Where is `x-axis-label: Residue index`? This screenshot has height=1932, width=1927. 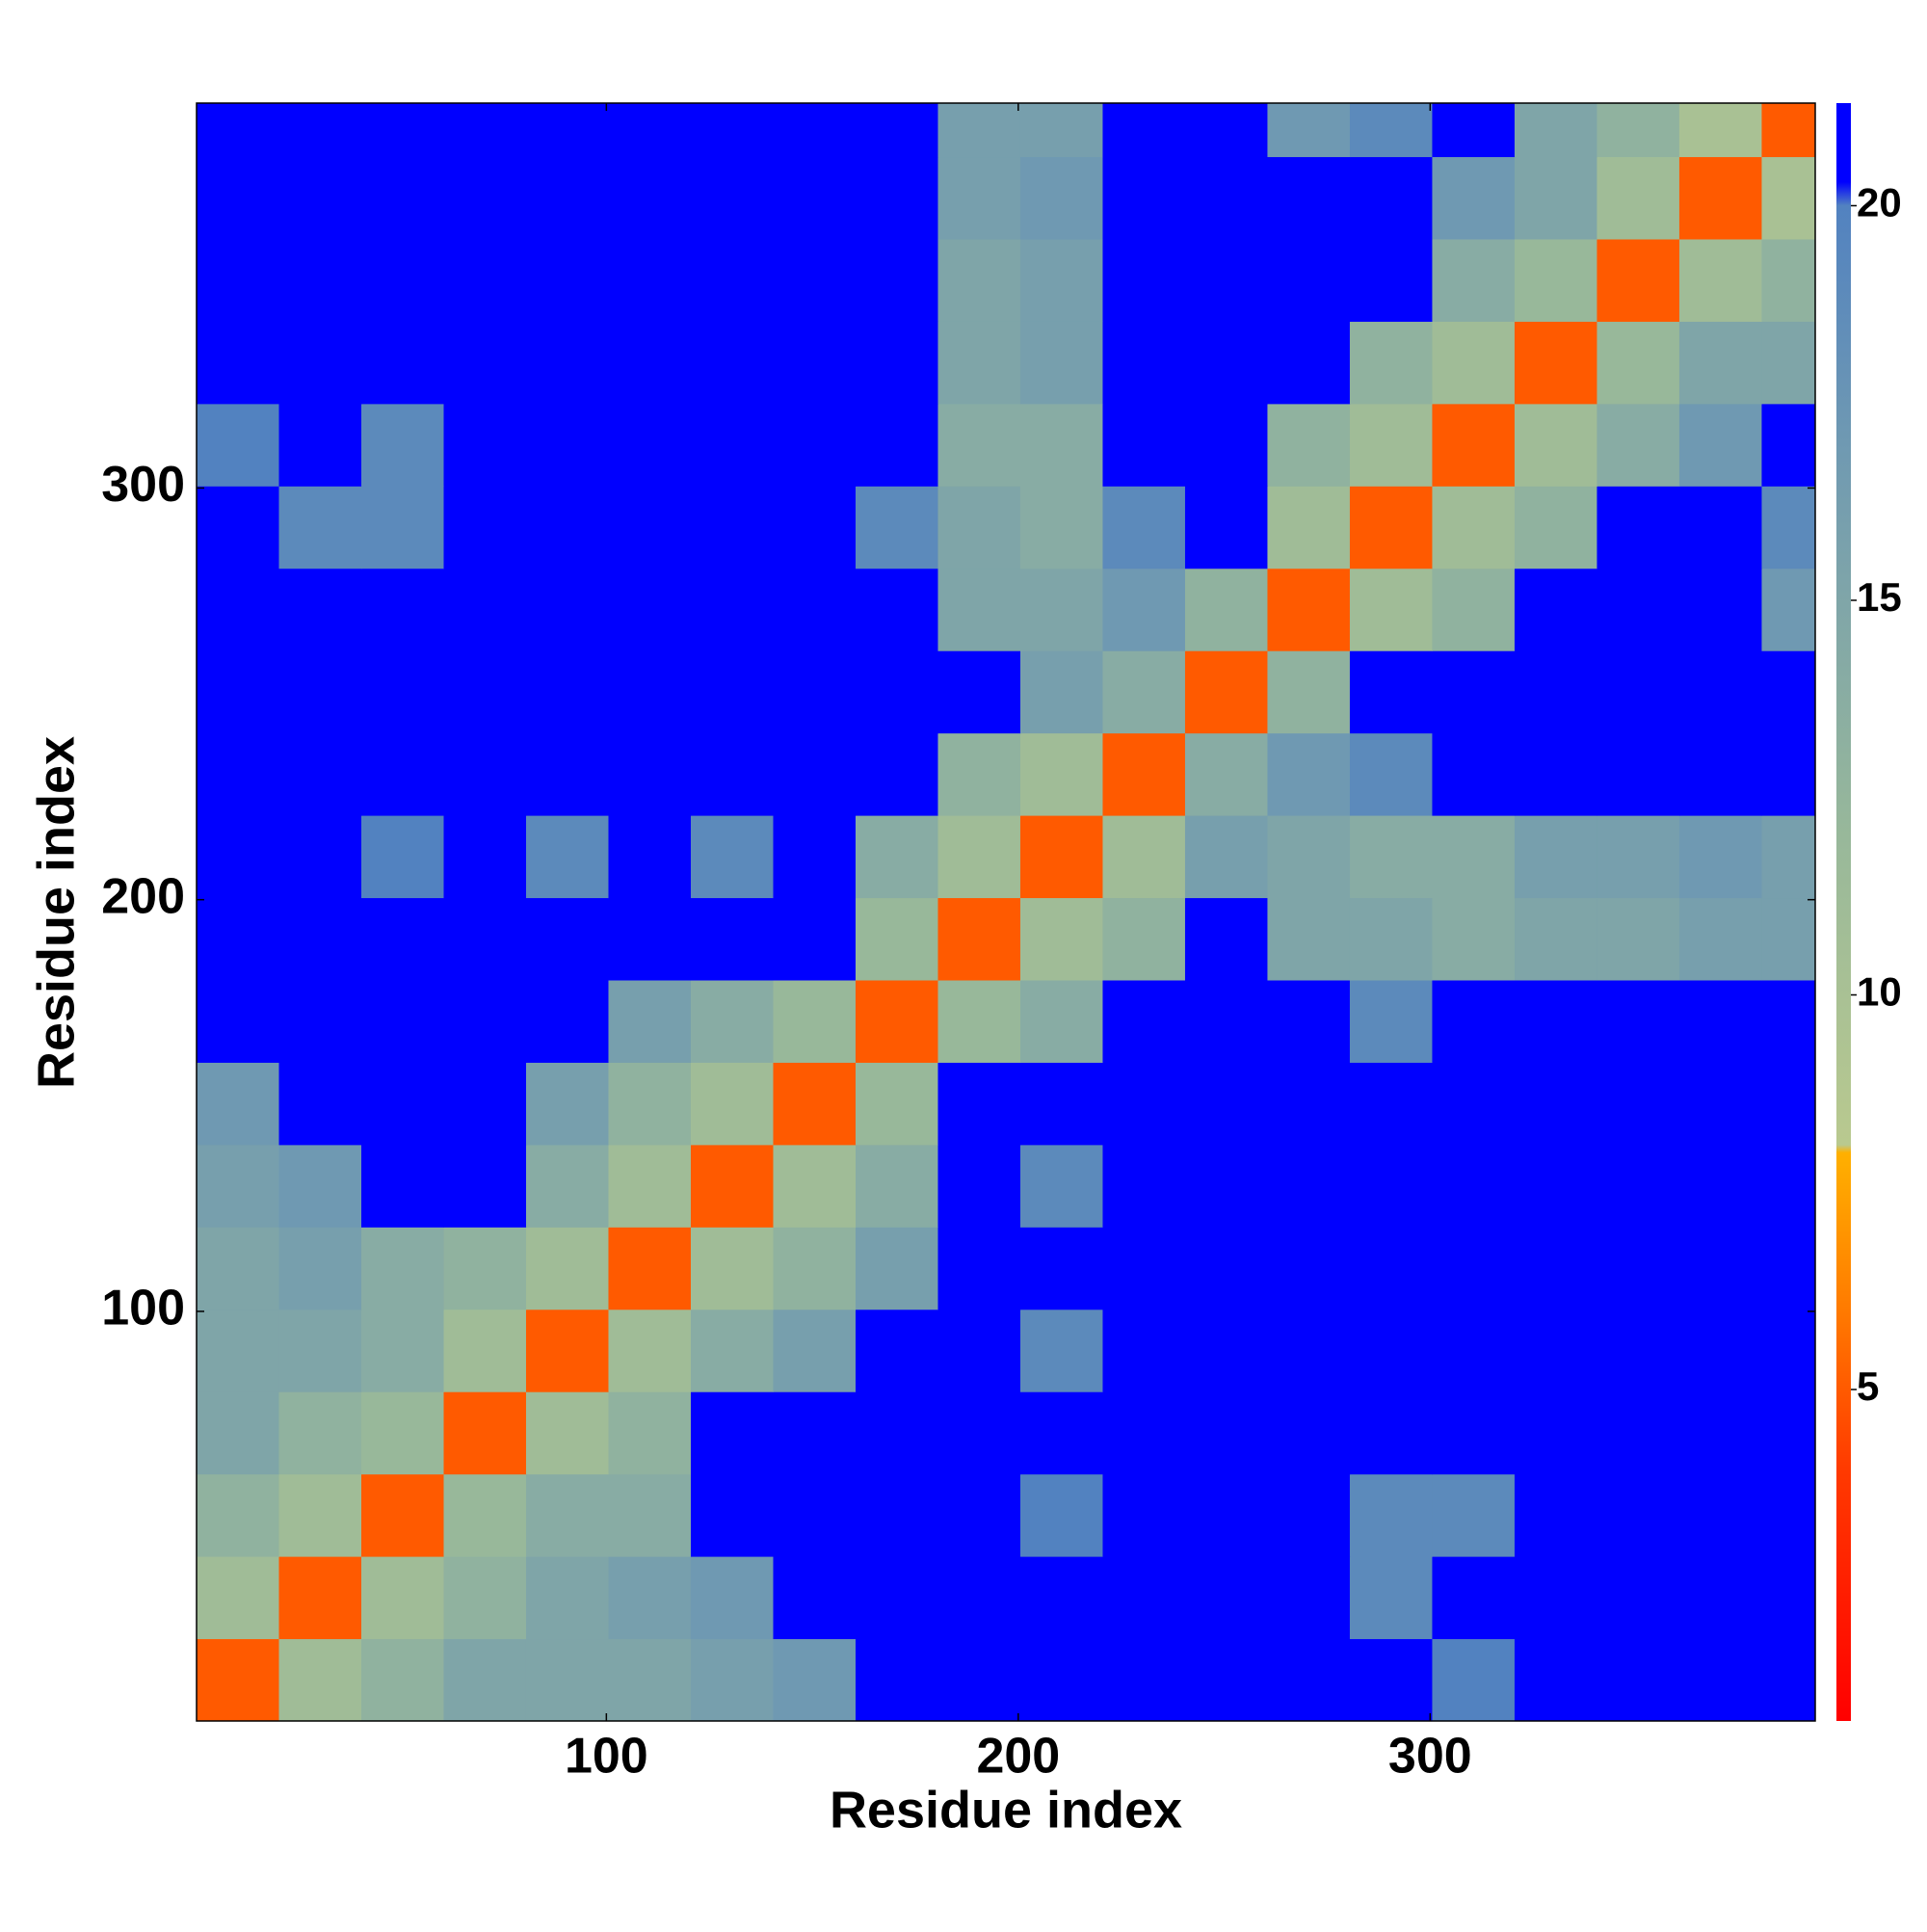
x-axis-label: Residue index is located at coordinates (1006, 1810).